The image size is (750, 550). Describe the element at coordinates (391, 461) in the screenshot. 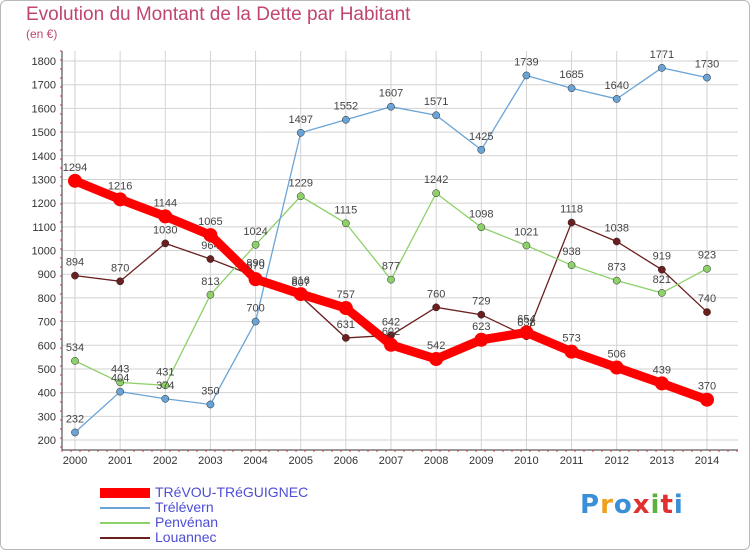

I see `x-tick-label: 2007` at that location.